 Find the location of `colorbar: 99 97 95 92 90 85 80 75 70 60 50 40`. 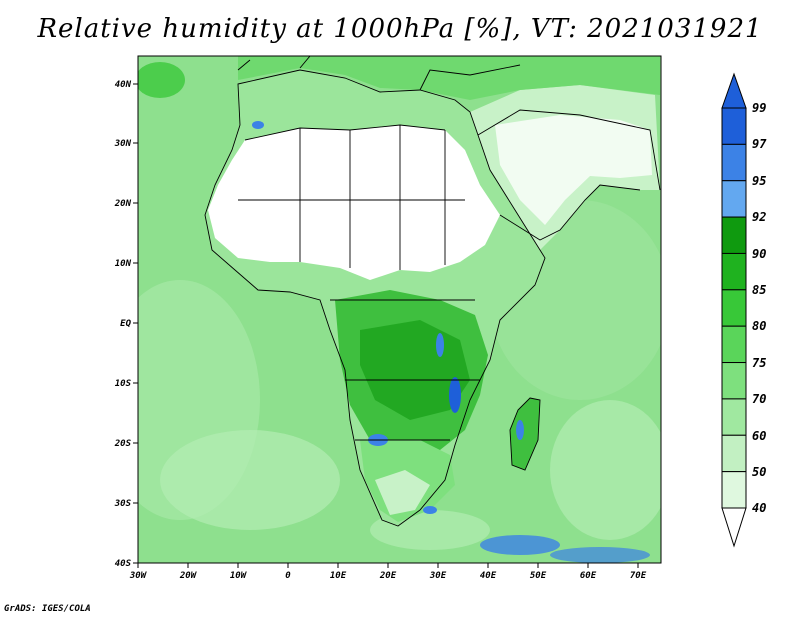

colorbar: 99 97 95 92 90 85 80 75 70 60 50 40 is located at coordinates (744, 310).